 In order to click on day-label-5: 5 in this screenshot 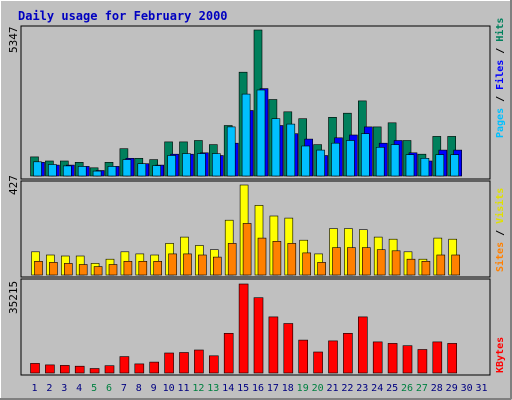, I will do `click(94, 388)`.